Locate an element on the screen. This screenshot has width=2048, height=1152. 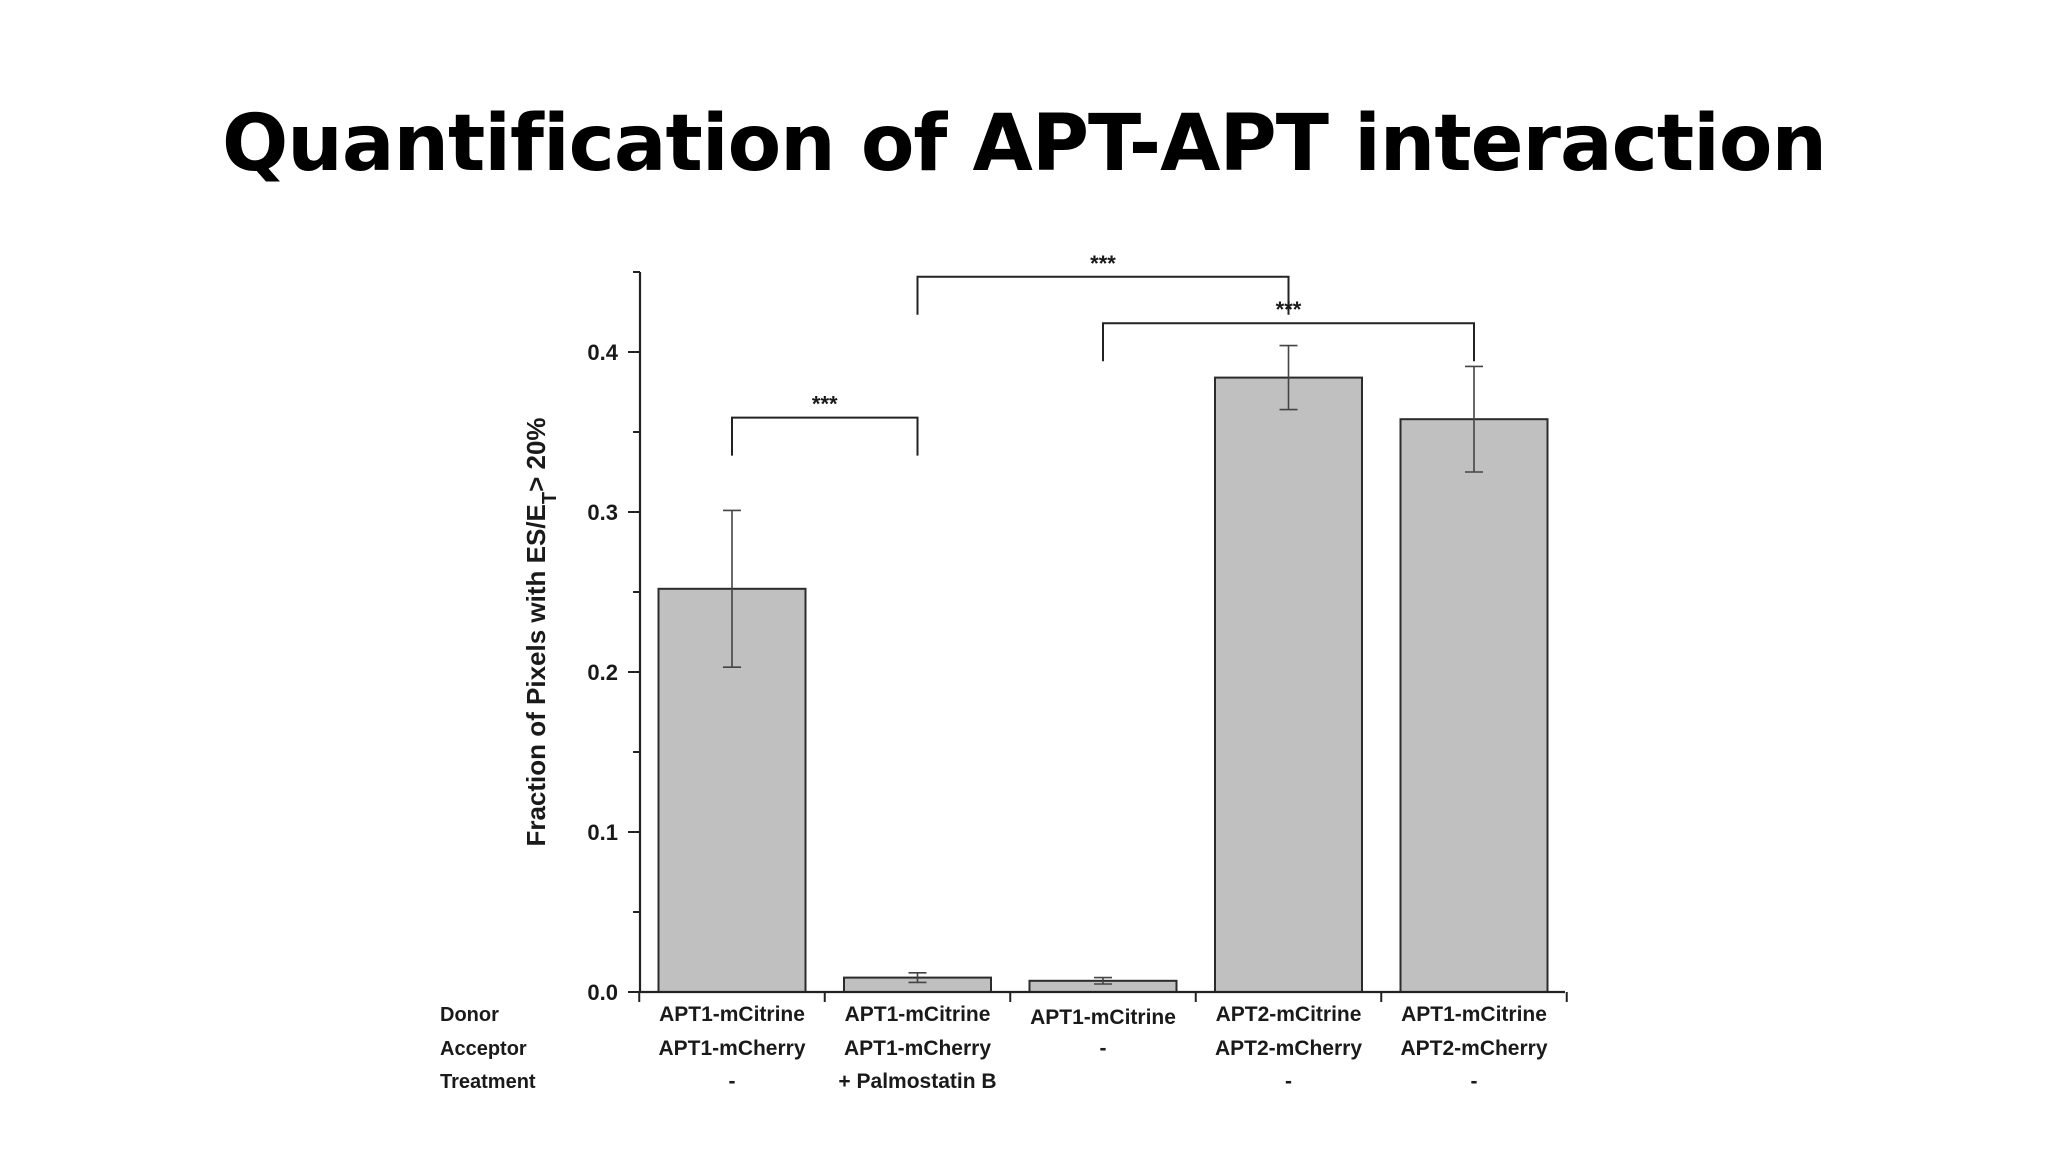
condition-row-label: Donor is located at coordinates (469, 1015).